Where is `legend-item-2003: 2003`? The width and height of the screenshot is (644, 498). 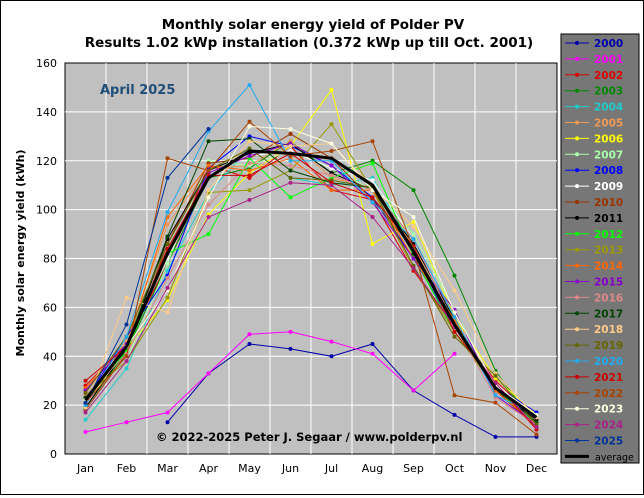
legend-item-2003: 2003 is located at coordinates (594, 92).